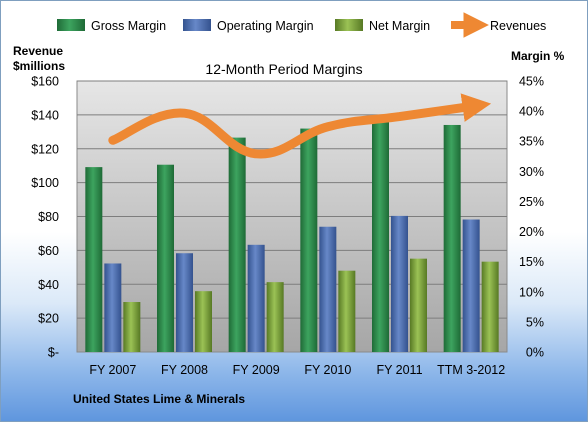  Describe the element at coordinates (535, 322) in the screenshot. I see `right-tick-label: 5%` at that location.